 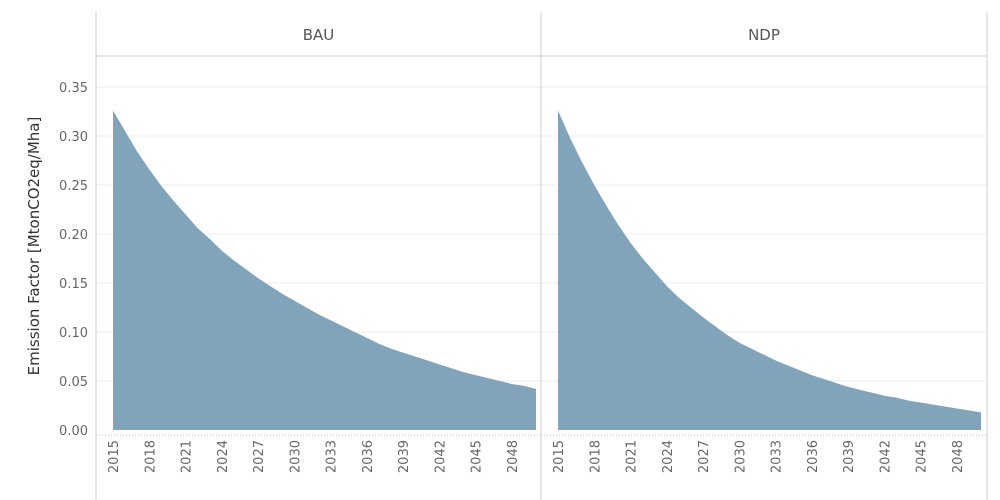 What do you see at coordinates (319, 35) in the screenshot?
I see `panel-title: BAU` at bounding box center [319, 35].